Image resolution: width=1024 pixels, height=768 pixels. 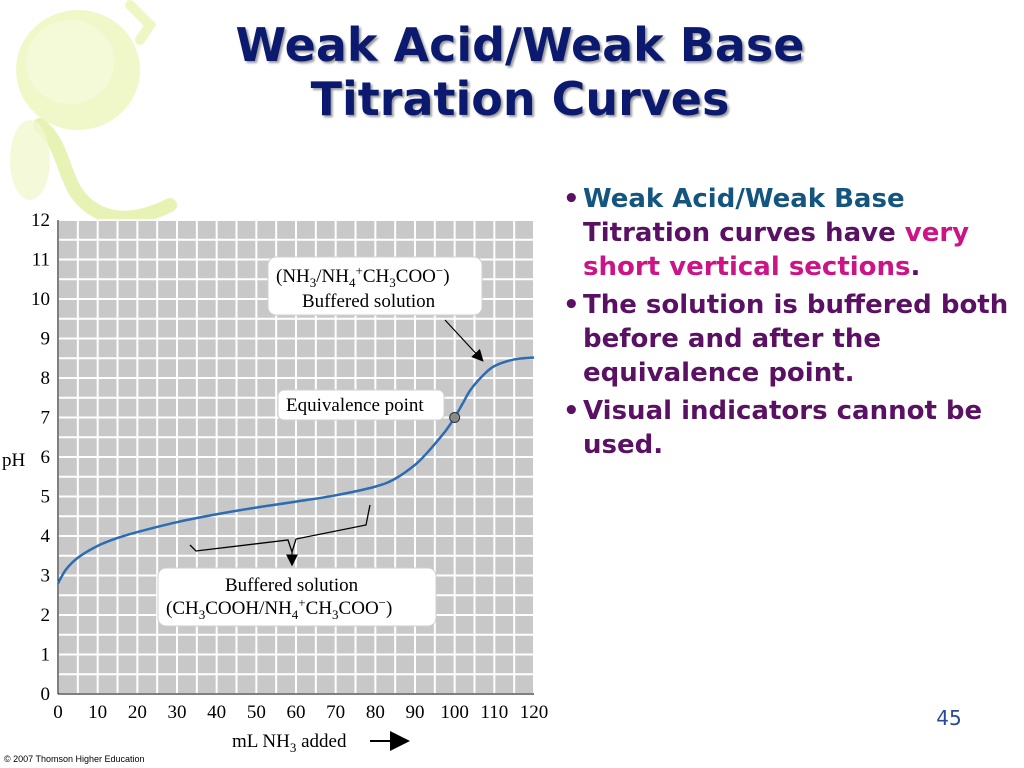 What do you see at coordinates (256, 712) in the screenshot?
I see `x-tick-label: 50` at bounding box center [256, 712].